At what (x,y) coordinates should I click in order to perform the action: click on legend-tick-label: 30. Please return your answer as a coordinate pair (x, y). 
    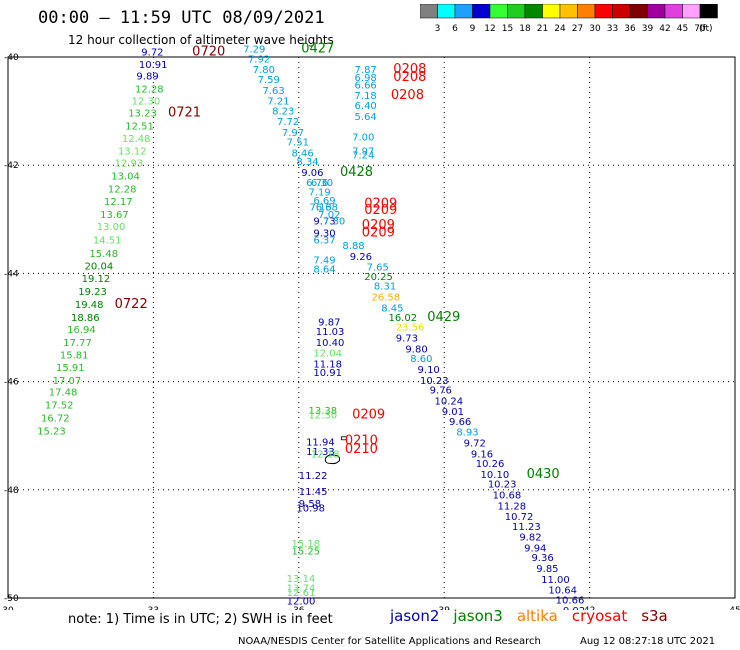
    Looking at the image, I should click on (595, 29).